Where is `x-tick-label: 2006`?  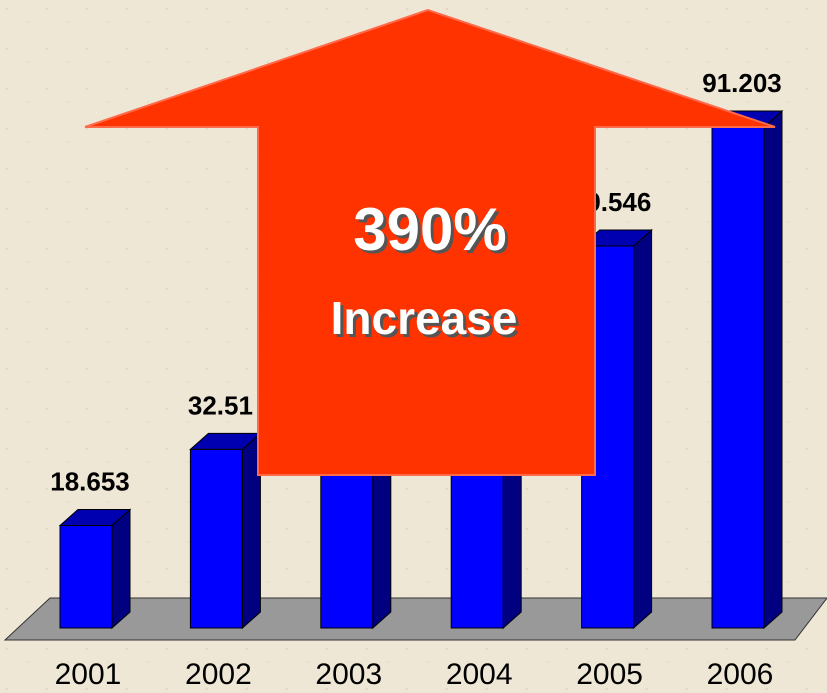
x-tick-label: 2006 is located at coordinates (740, 674).